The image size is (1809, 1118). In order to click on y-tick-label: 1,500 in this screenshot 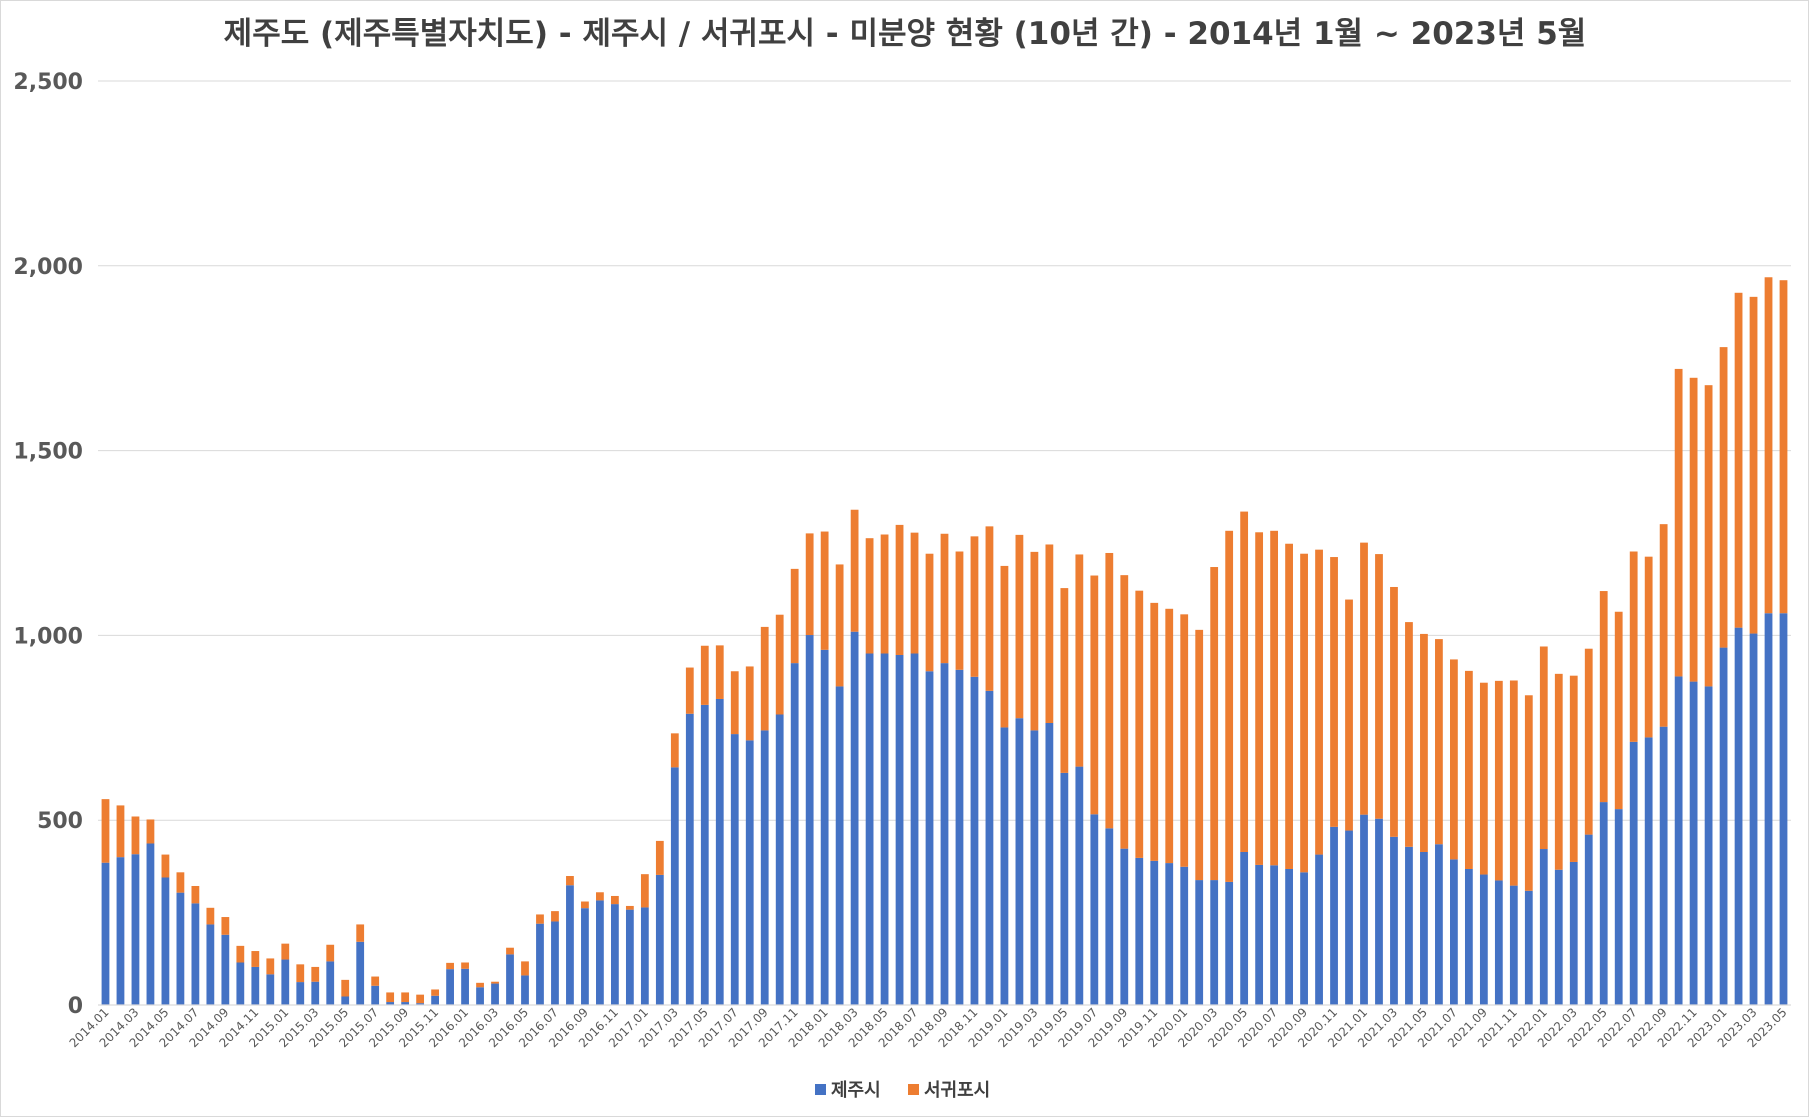, I will do `click(48, 452)`.